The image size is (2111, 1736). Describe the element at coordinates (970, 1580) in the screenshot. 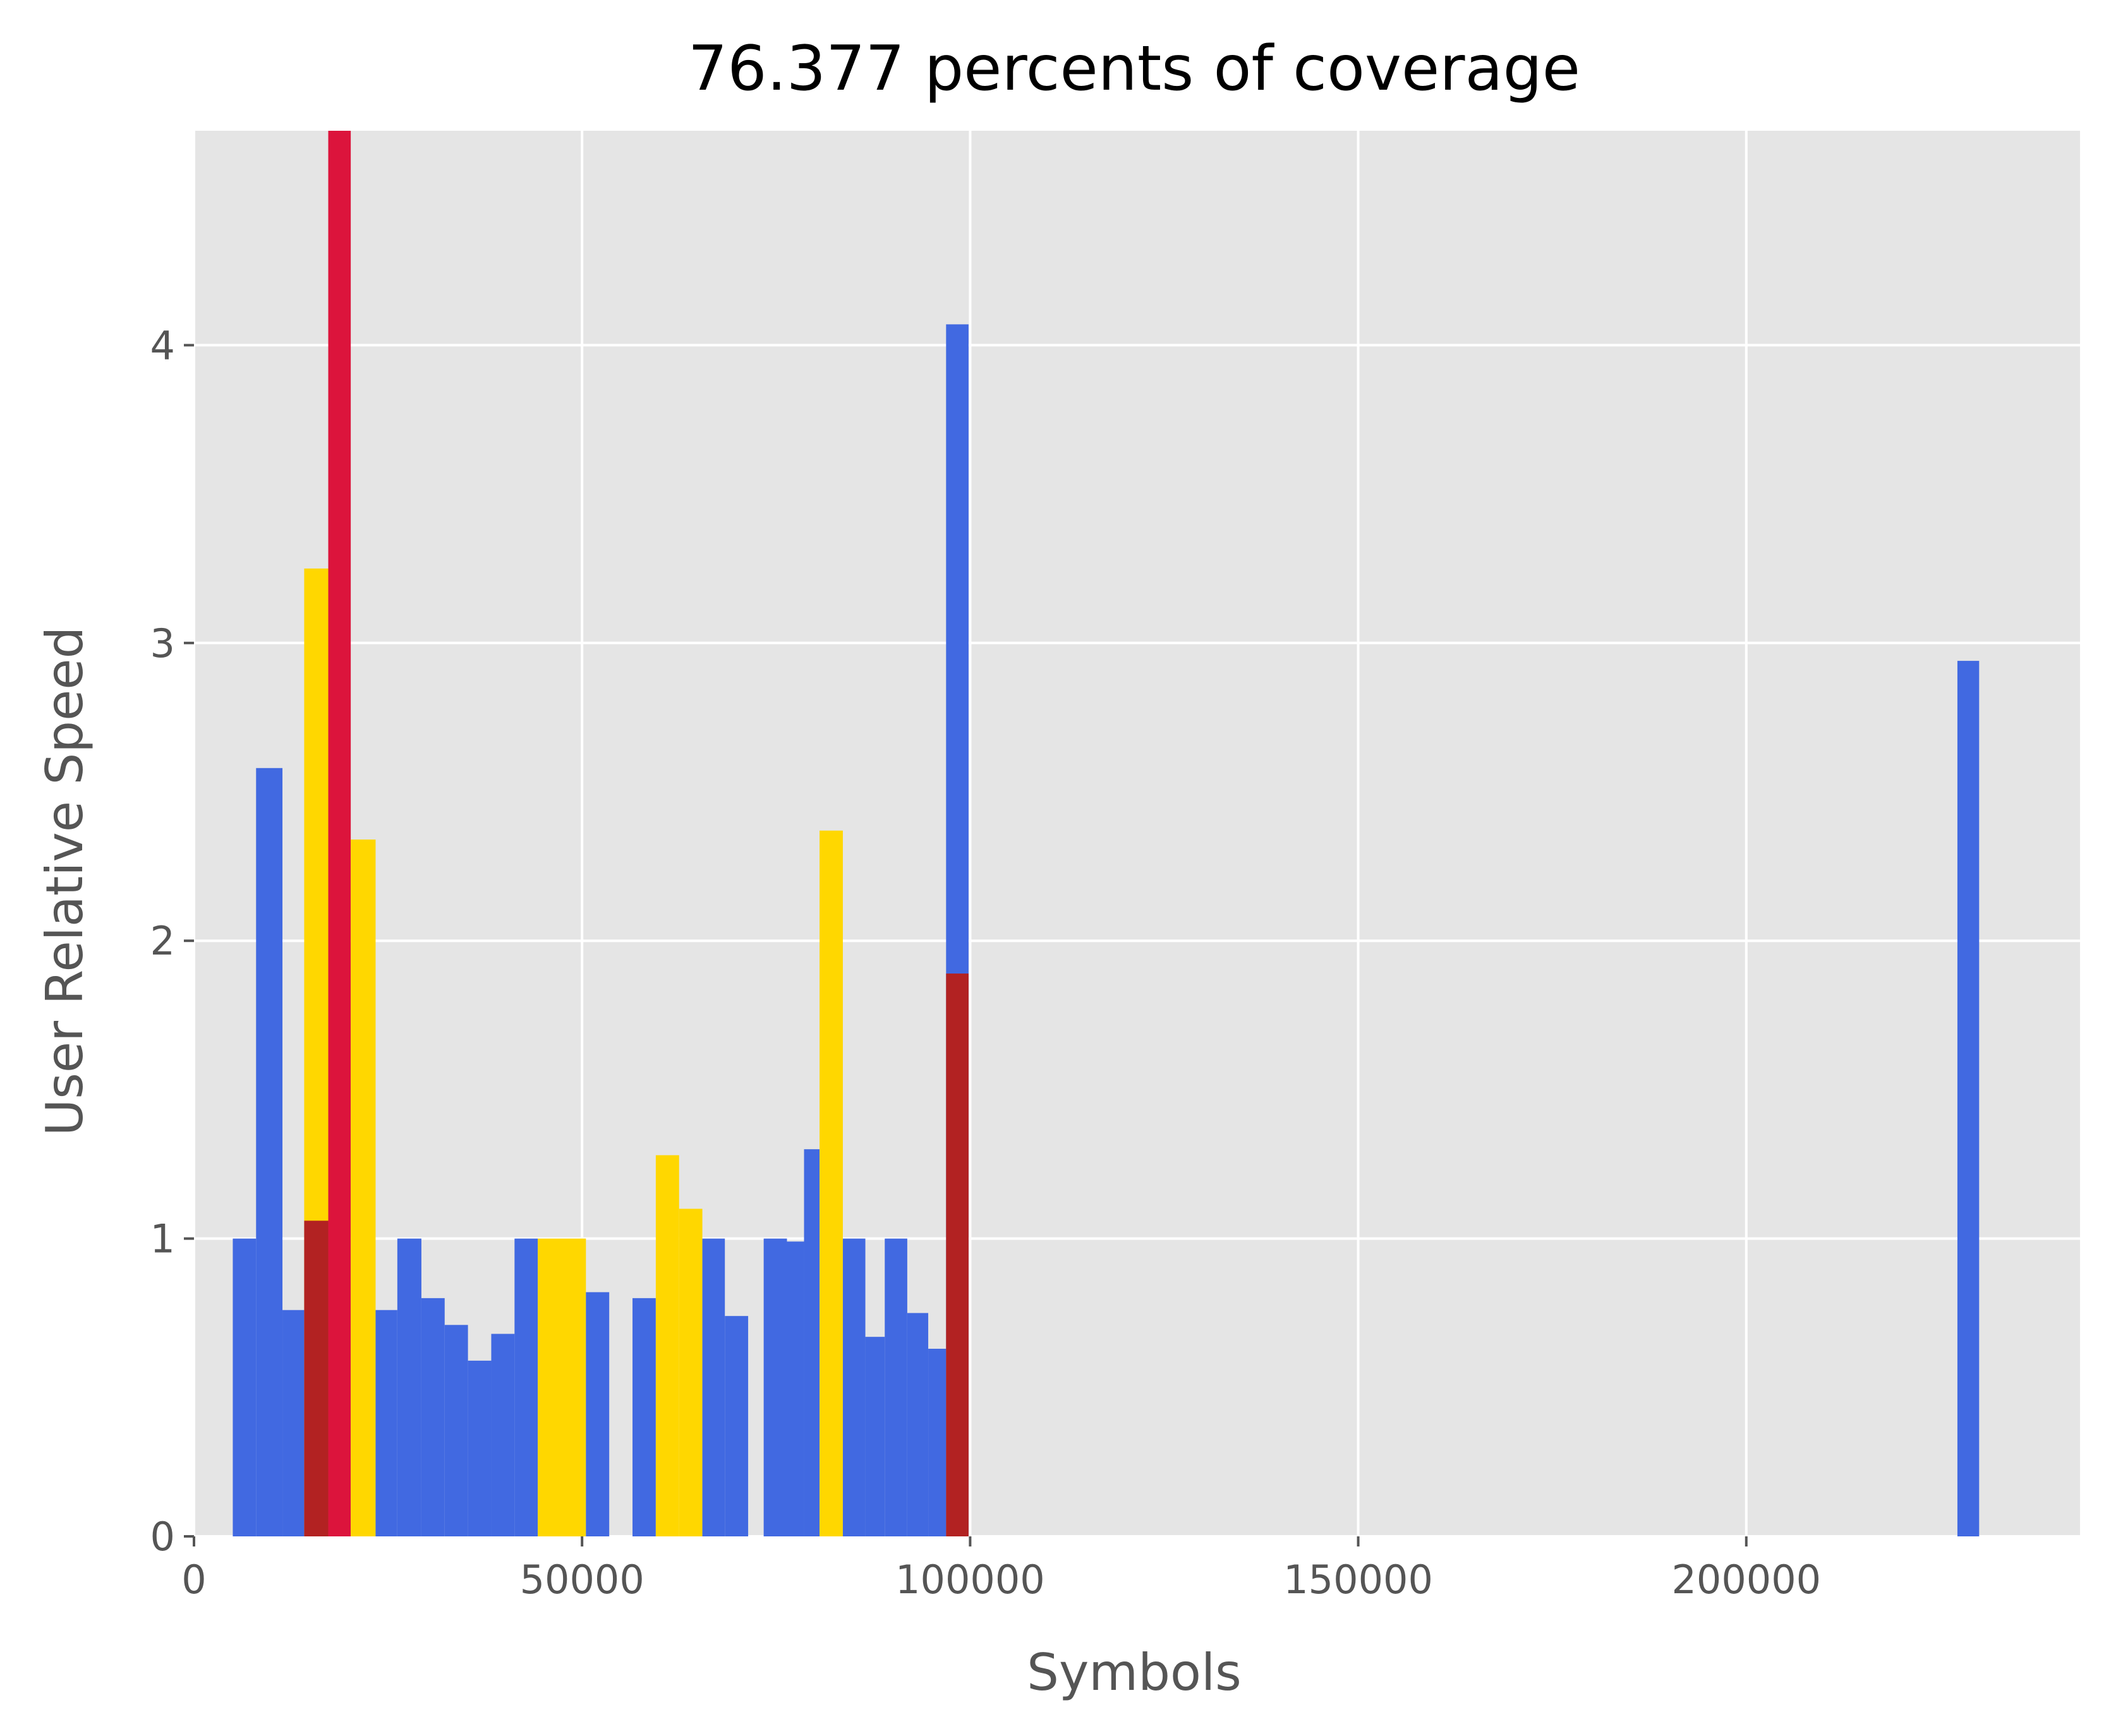

I see `x-tick-label: 100000` at that location.